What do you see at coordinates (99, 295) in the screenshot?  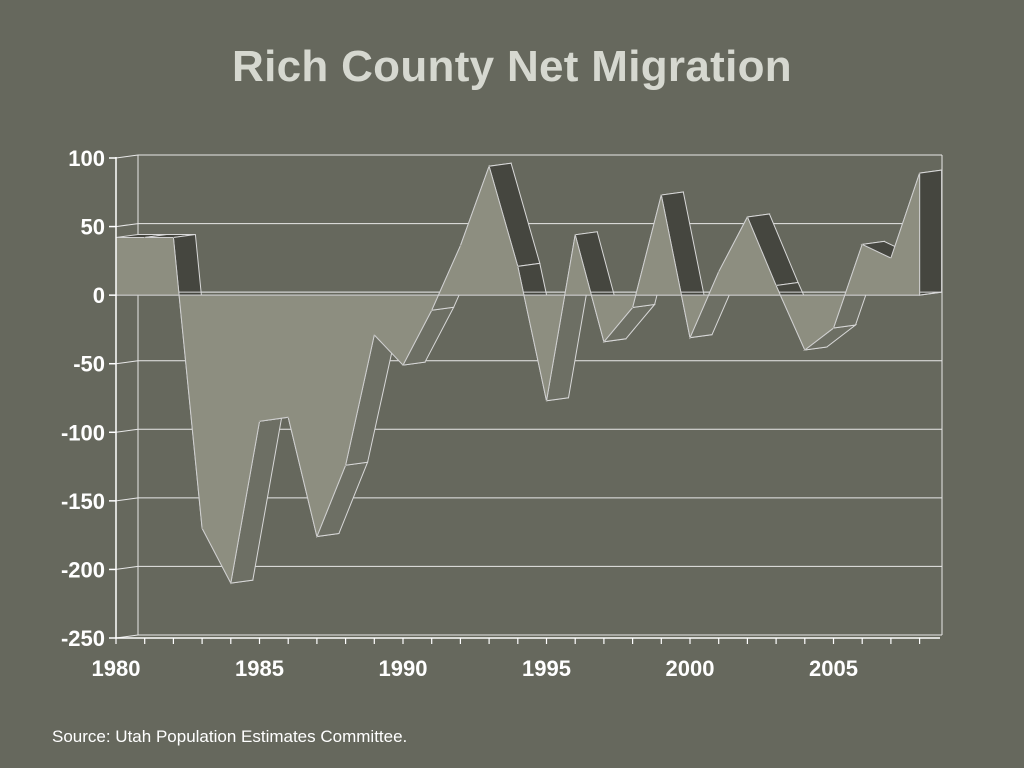 I see `y-tick-label: 0` at bounding box center [99, 295].